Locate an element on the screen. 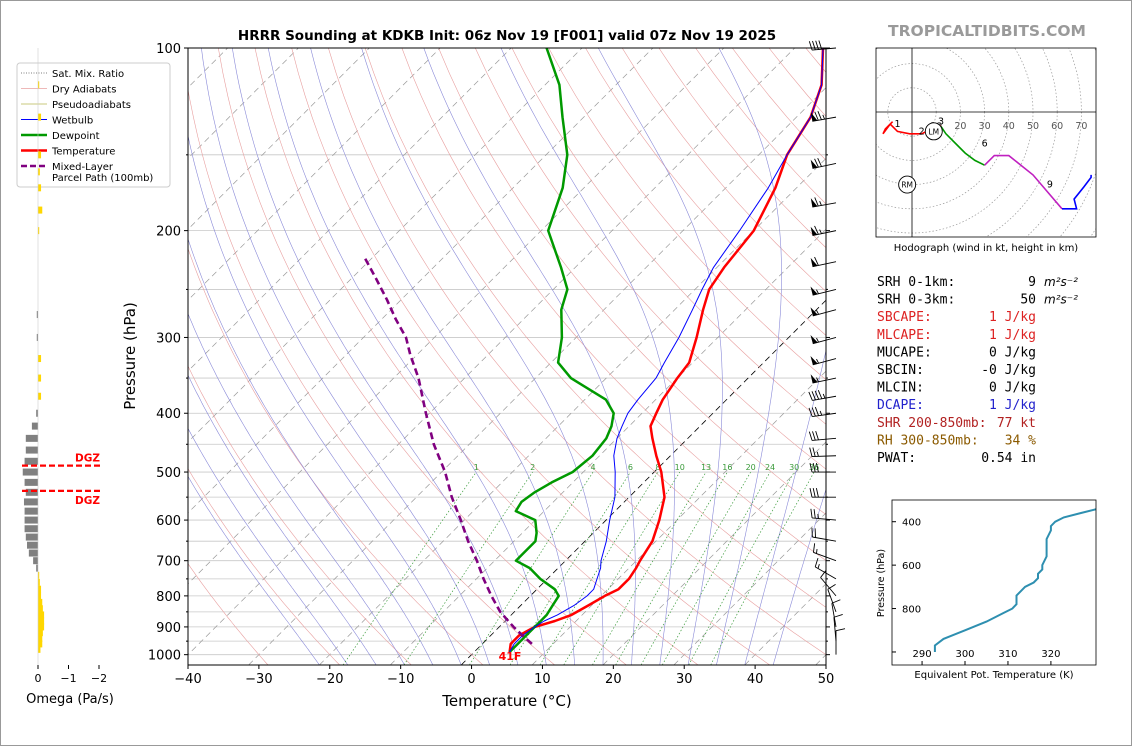 The height and width of the screenshot is (748, 1134). mixing-ratio-label: 24 is located at coordinates (770, 467).